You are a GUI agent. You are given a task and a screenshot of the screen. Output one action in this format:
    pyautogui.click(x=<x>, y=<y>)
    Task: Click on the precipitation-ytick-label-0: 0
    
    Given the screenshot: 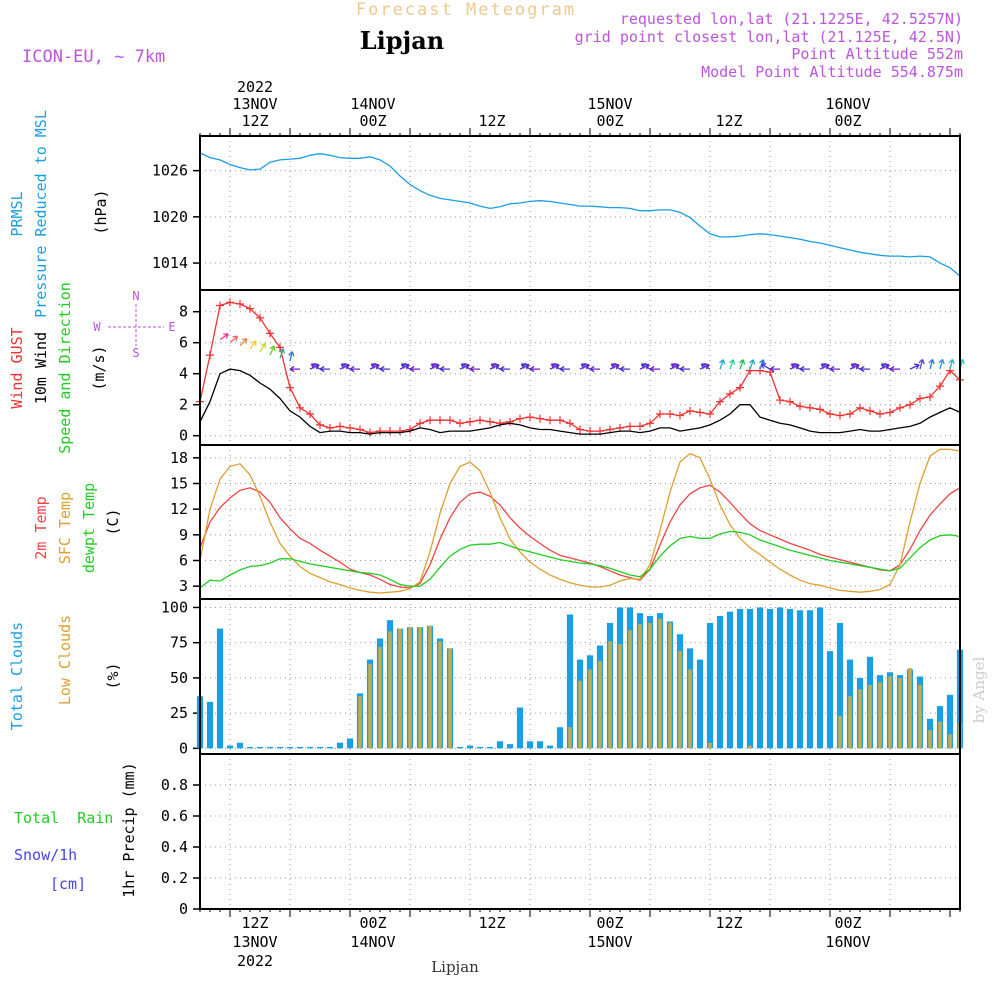 What is the action you would take?
    pyautogui.click(x=183, y=909)
    